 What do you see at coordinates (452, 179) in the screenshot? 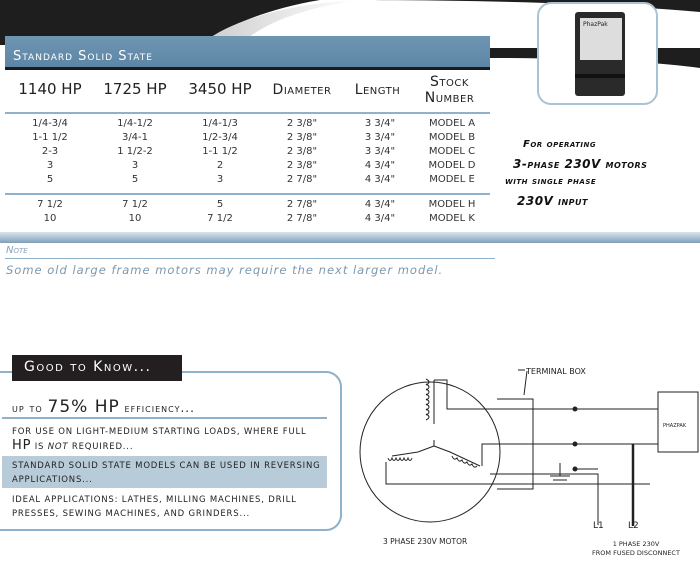
I see `table-cell: MODEL E` at bounding box center [452, 179].